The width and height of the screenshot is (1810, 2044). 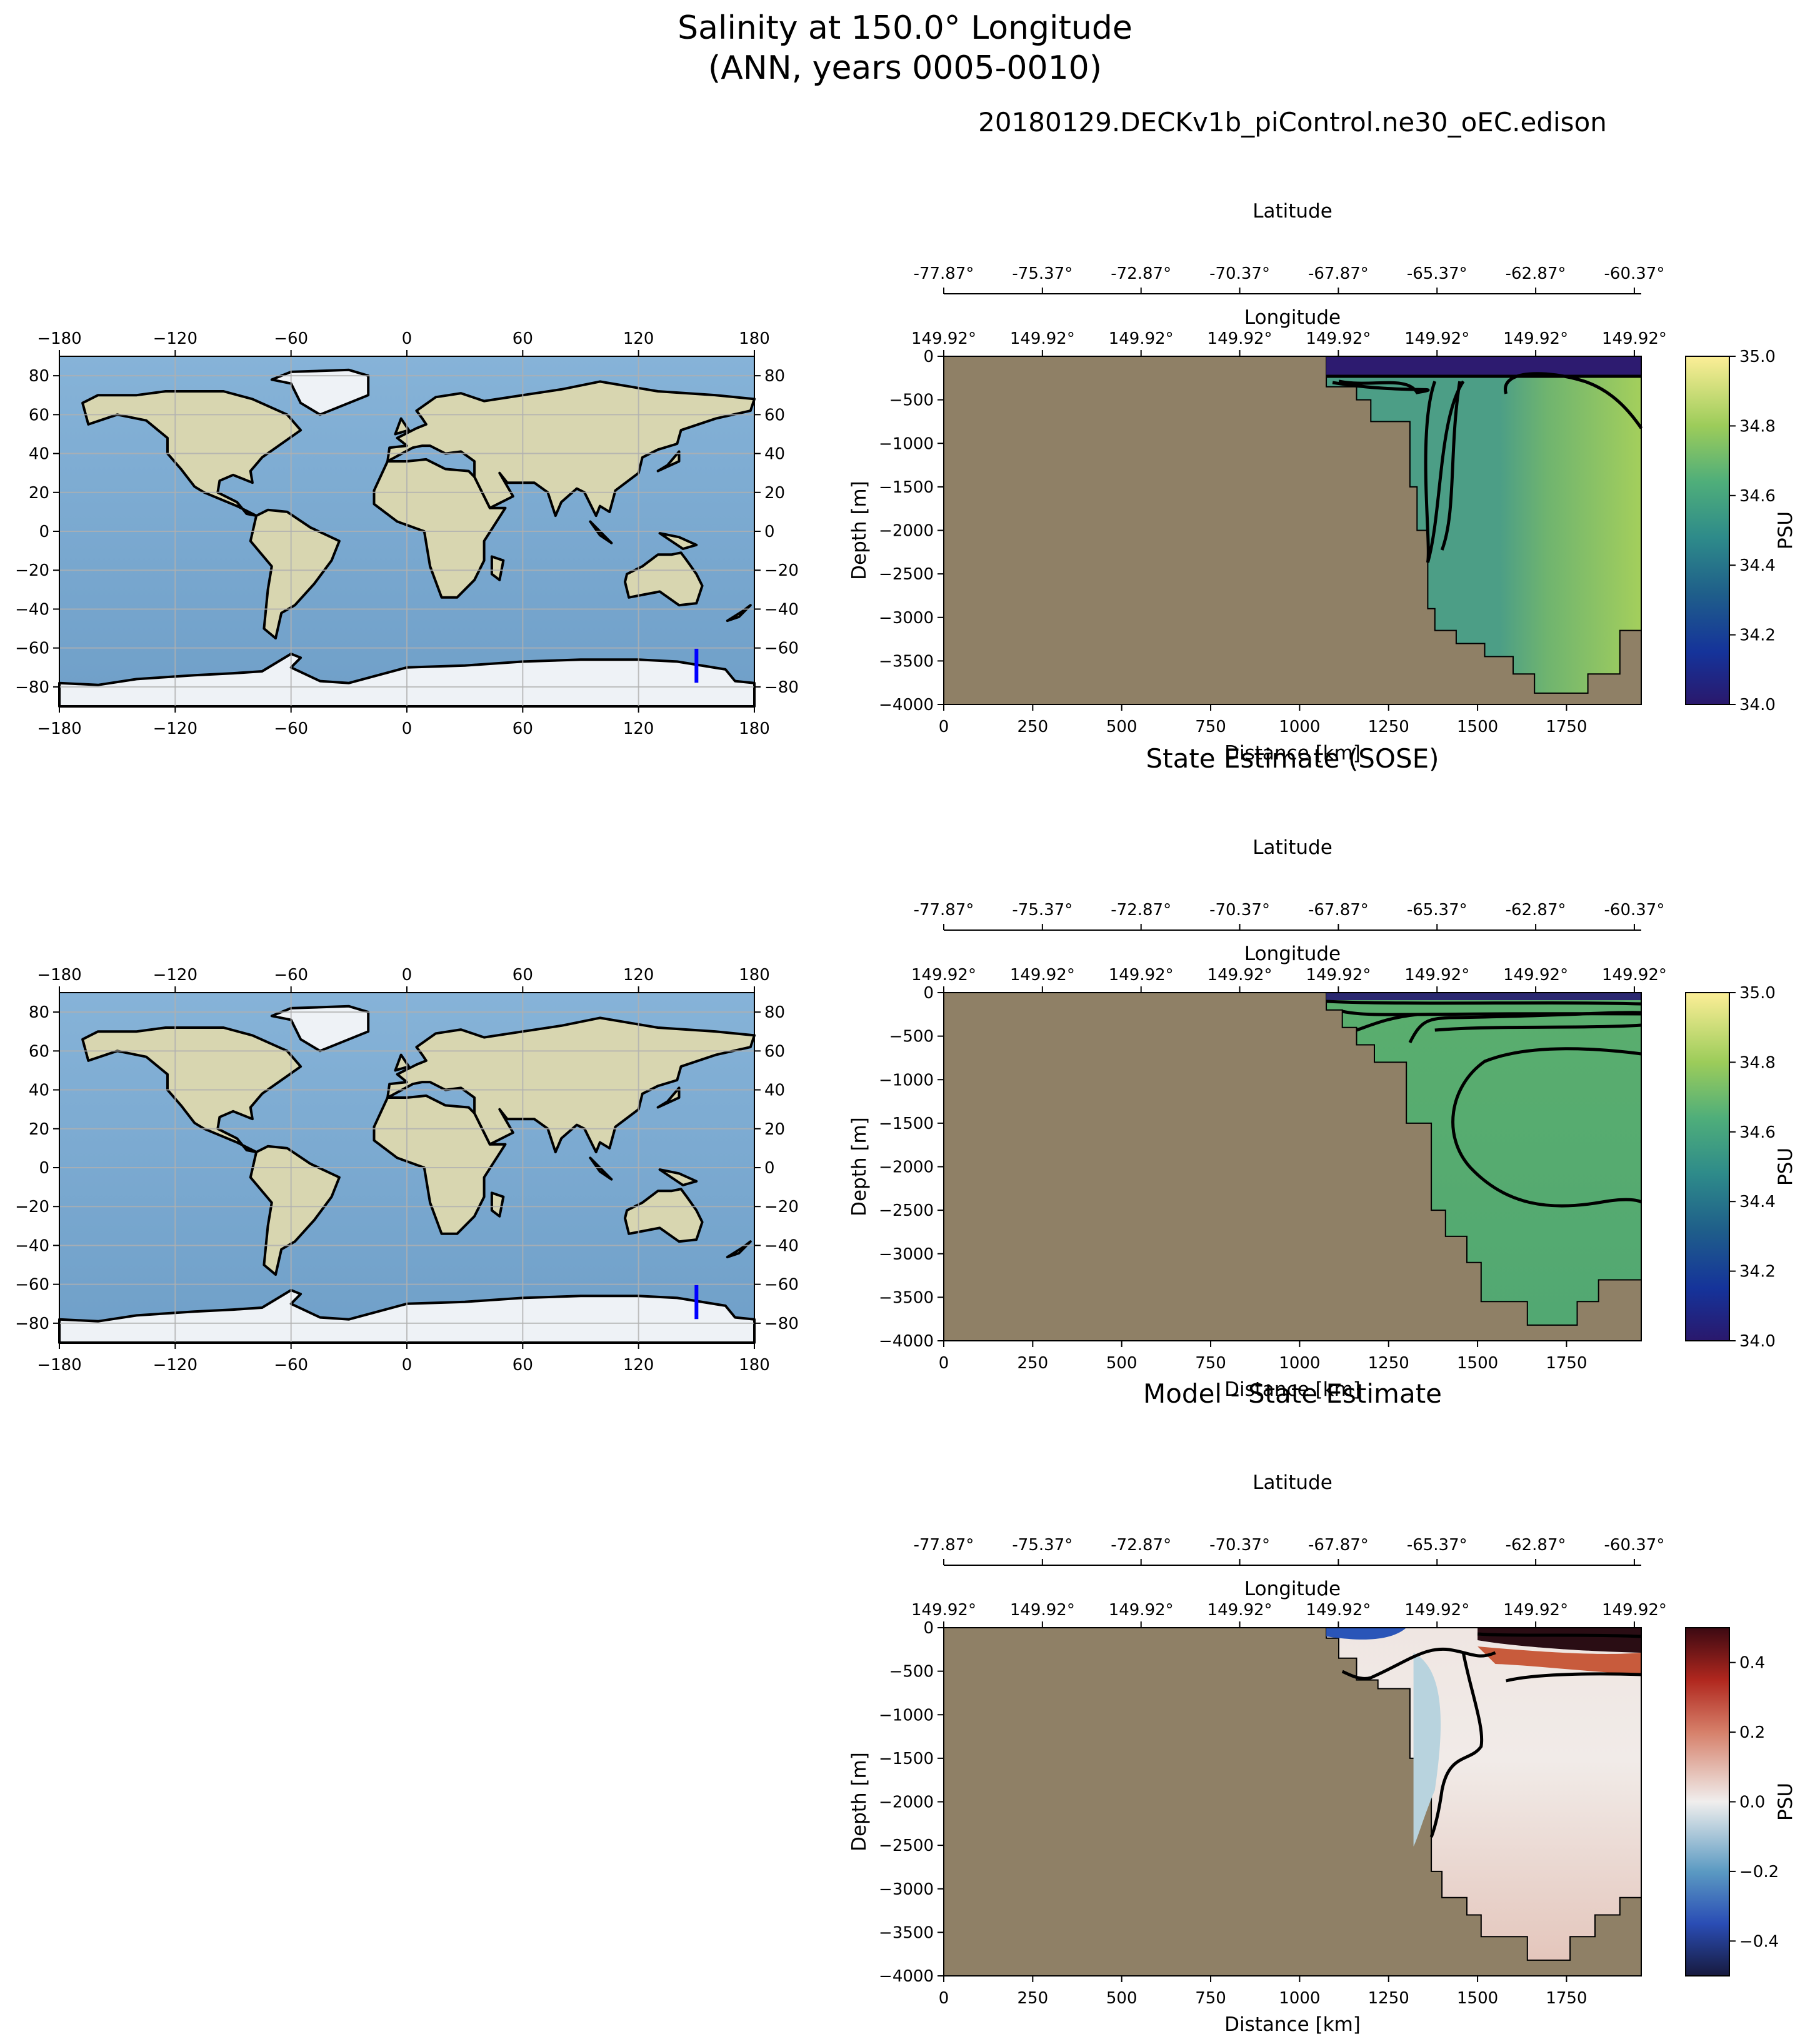 I want to click on latitude-tick-label: -67.87°, so click(x=1338, y=273).